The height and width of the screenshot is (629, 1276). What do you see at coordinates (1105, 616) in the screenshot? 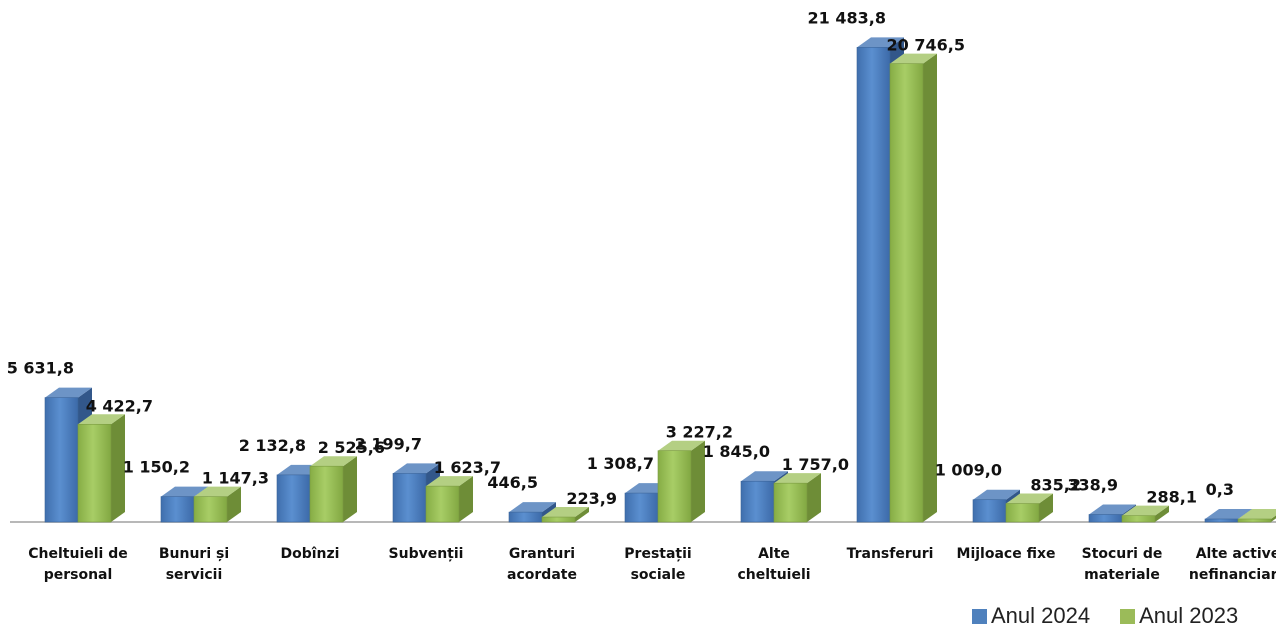
I see `legend: Anul 2024 Anul 2023` at bounding box center [1105, 616].